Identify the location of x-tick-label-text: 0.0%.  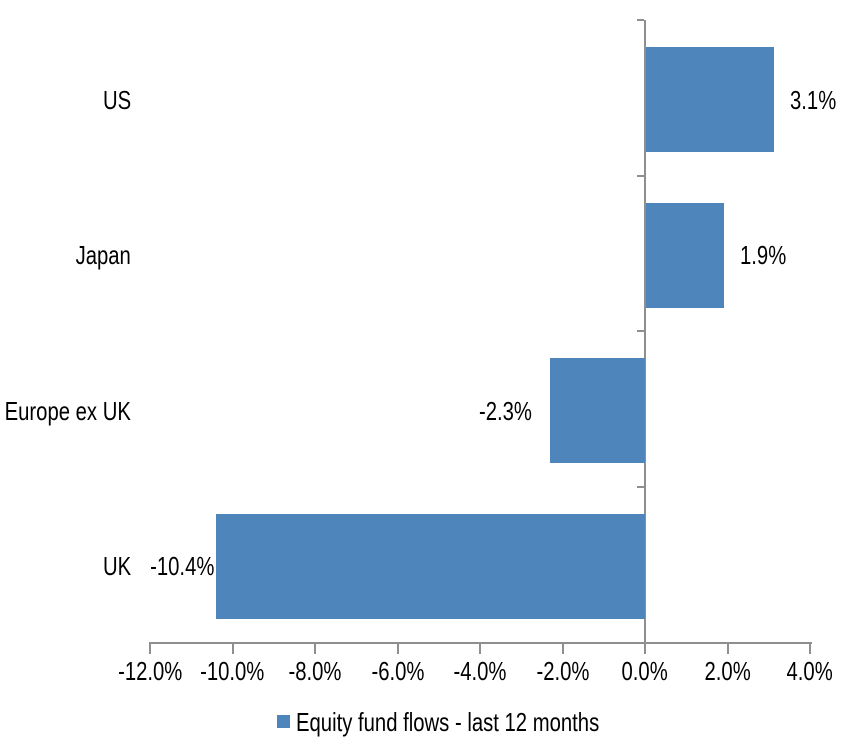
(645, 671).